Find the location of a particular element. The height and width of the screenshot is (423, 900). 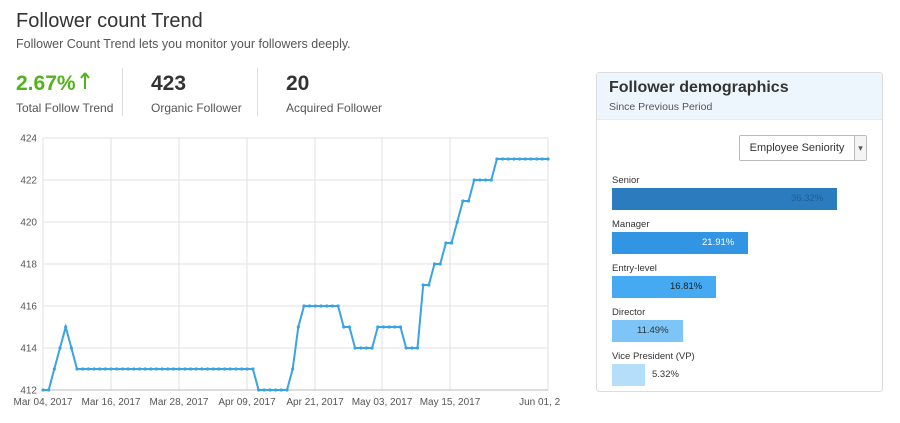

y-tick-label: 420 is located at coordinates (28, 223).